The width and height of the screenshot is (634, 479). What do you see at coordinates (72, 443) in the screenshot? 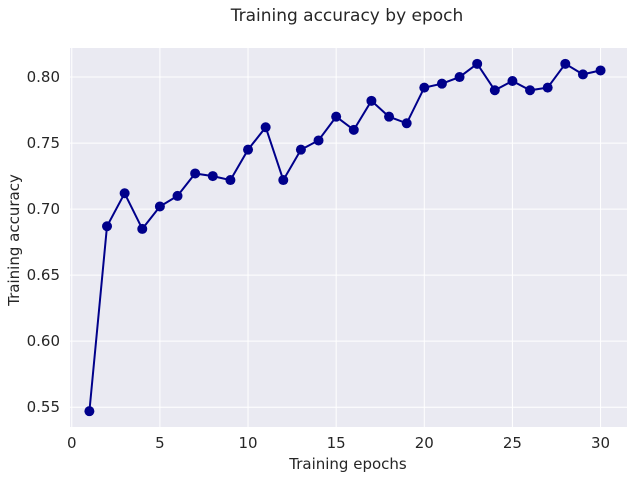
I see `x-tick-label: 0` at bounding box center [72, 443].